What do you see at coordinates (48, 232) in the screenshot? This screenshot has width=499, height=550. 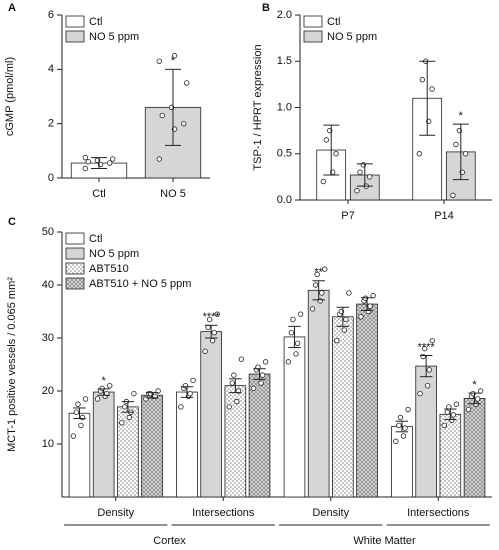 I see `y-tick-label: 50` at bounding box center [48, 232].